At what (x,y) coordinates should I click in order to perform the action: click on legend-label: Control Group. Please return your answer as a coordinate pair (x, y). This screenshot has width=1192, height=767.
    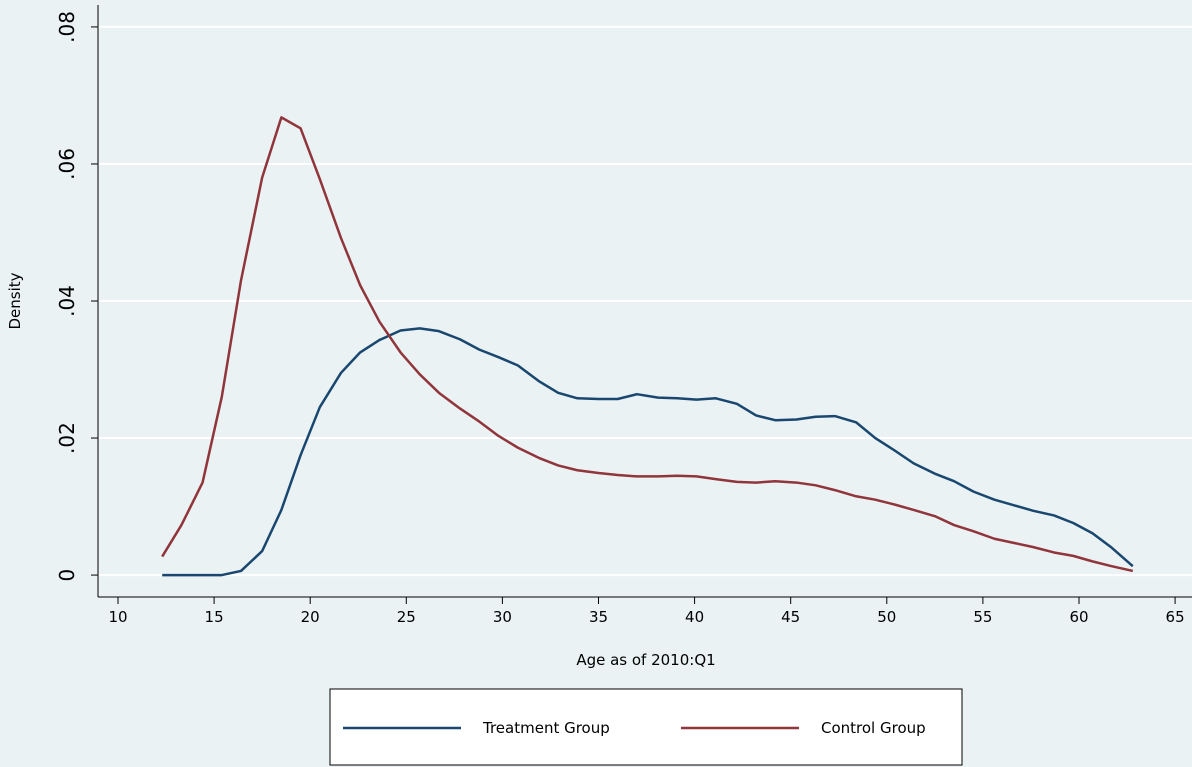
    Looking at the image, I should click on (873, 728).